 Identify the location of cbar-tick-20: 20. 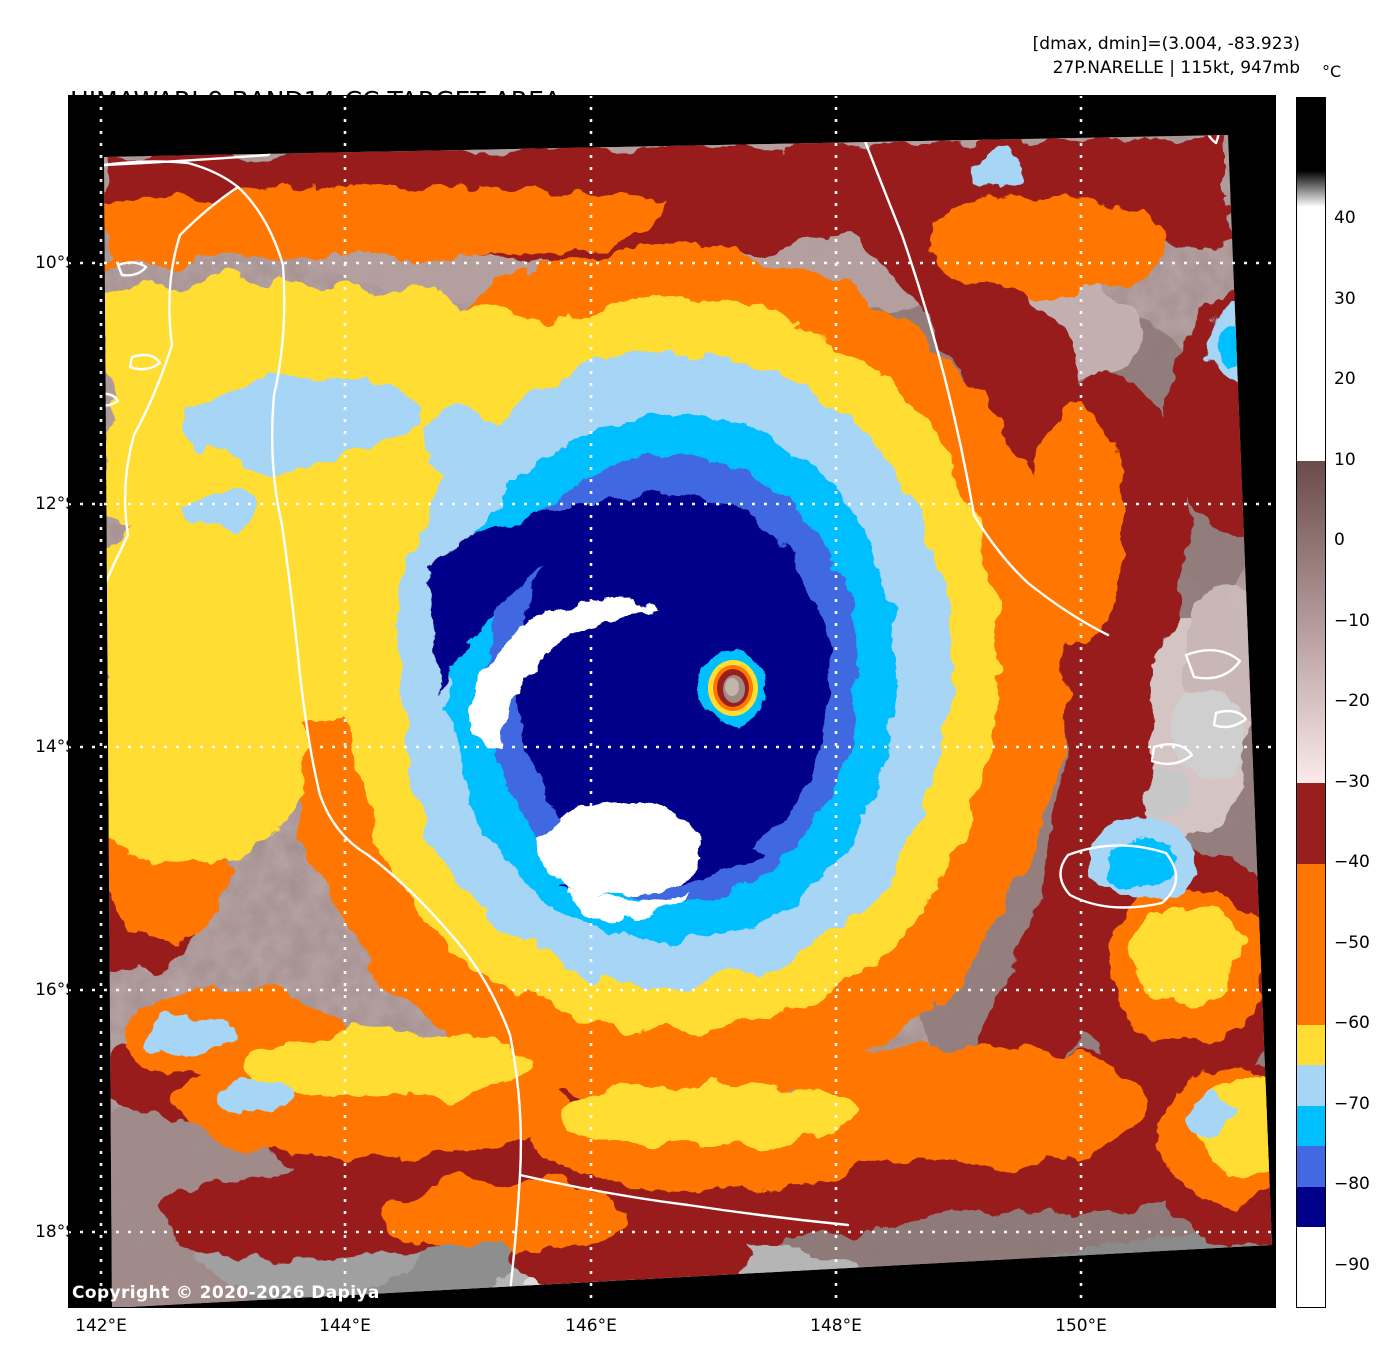
(1345, 379).